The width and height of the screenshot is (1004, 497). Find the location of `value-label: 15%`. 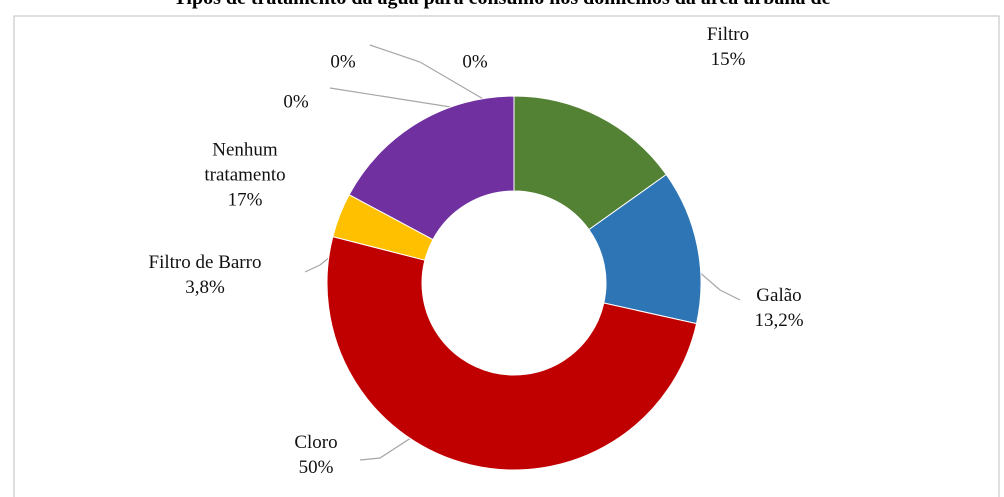

value-label: 15% is located at coordinates (728, 59).